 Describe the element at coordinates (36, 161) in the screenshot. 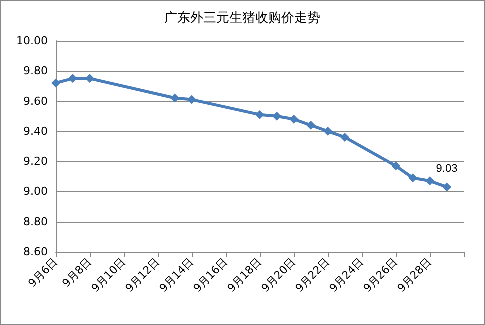

I see `y-tick-label: 9.20` at that location.